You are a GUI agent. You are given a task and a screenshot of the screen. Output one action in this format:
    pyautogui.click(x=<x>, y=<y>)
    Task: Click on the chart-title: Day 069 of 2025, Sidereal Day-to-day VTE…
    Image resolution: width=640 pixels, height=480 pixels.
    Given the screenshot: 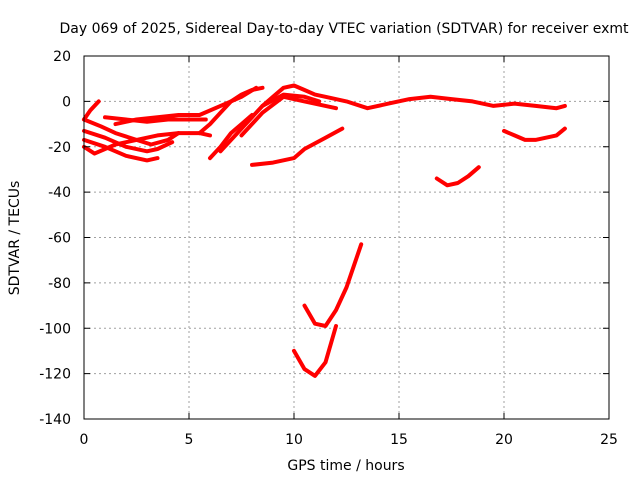 What is the action you would take?
    pyautogui.click(x=345, y=29)
    